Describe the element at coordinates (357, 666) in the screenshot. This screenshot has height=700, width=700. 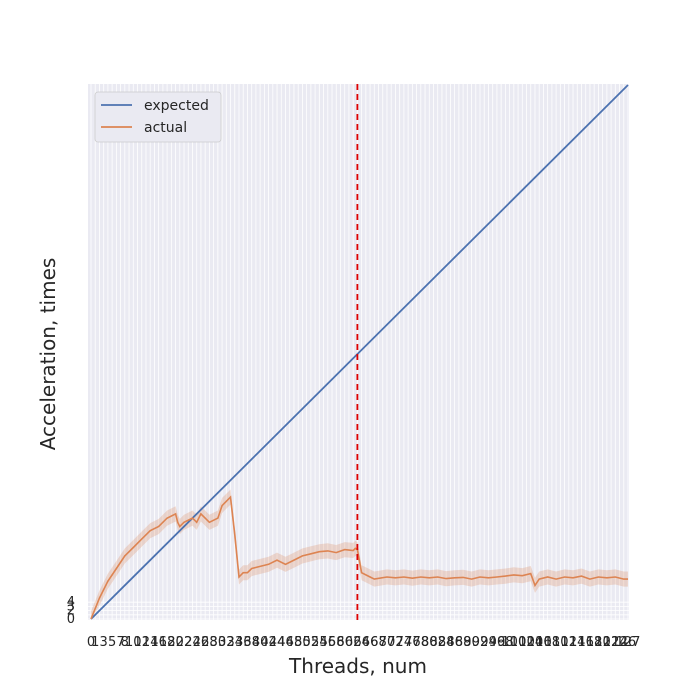
I see `x-axis-title: Threads, num` at that location.